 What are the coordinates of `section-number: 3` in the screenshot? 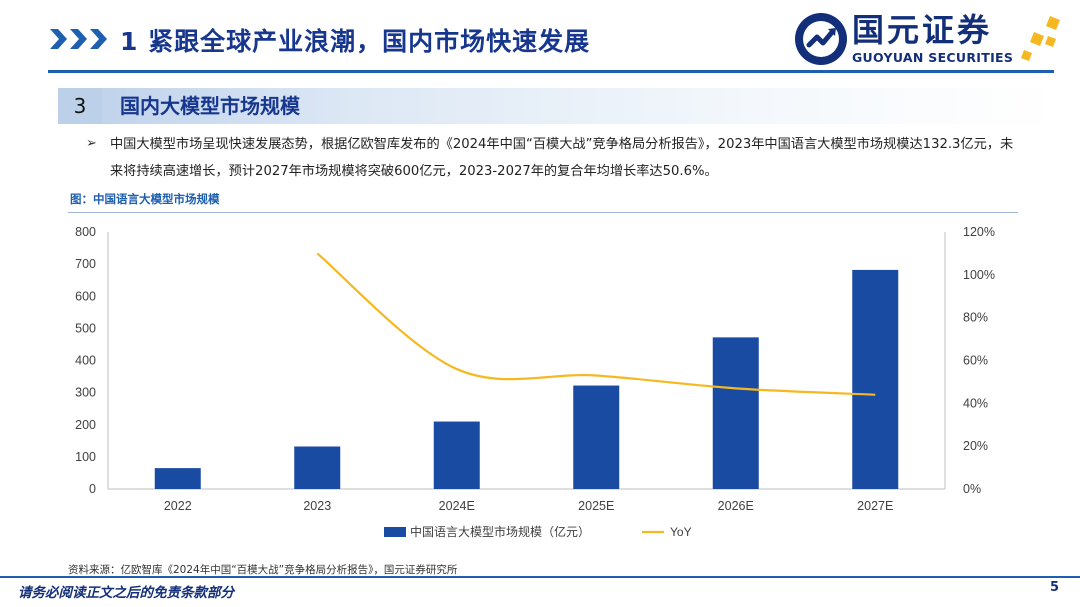 It's located at (80, 106).